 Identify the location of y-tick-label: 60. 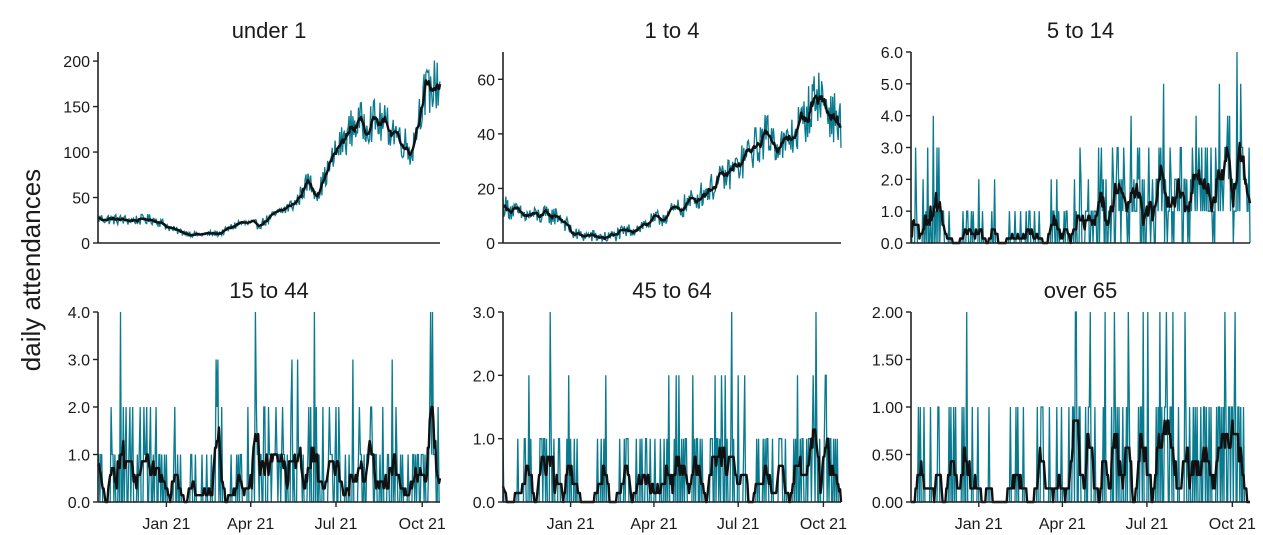
(486, 80).